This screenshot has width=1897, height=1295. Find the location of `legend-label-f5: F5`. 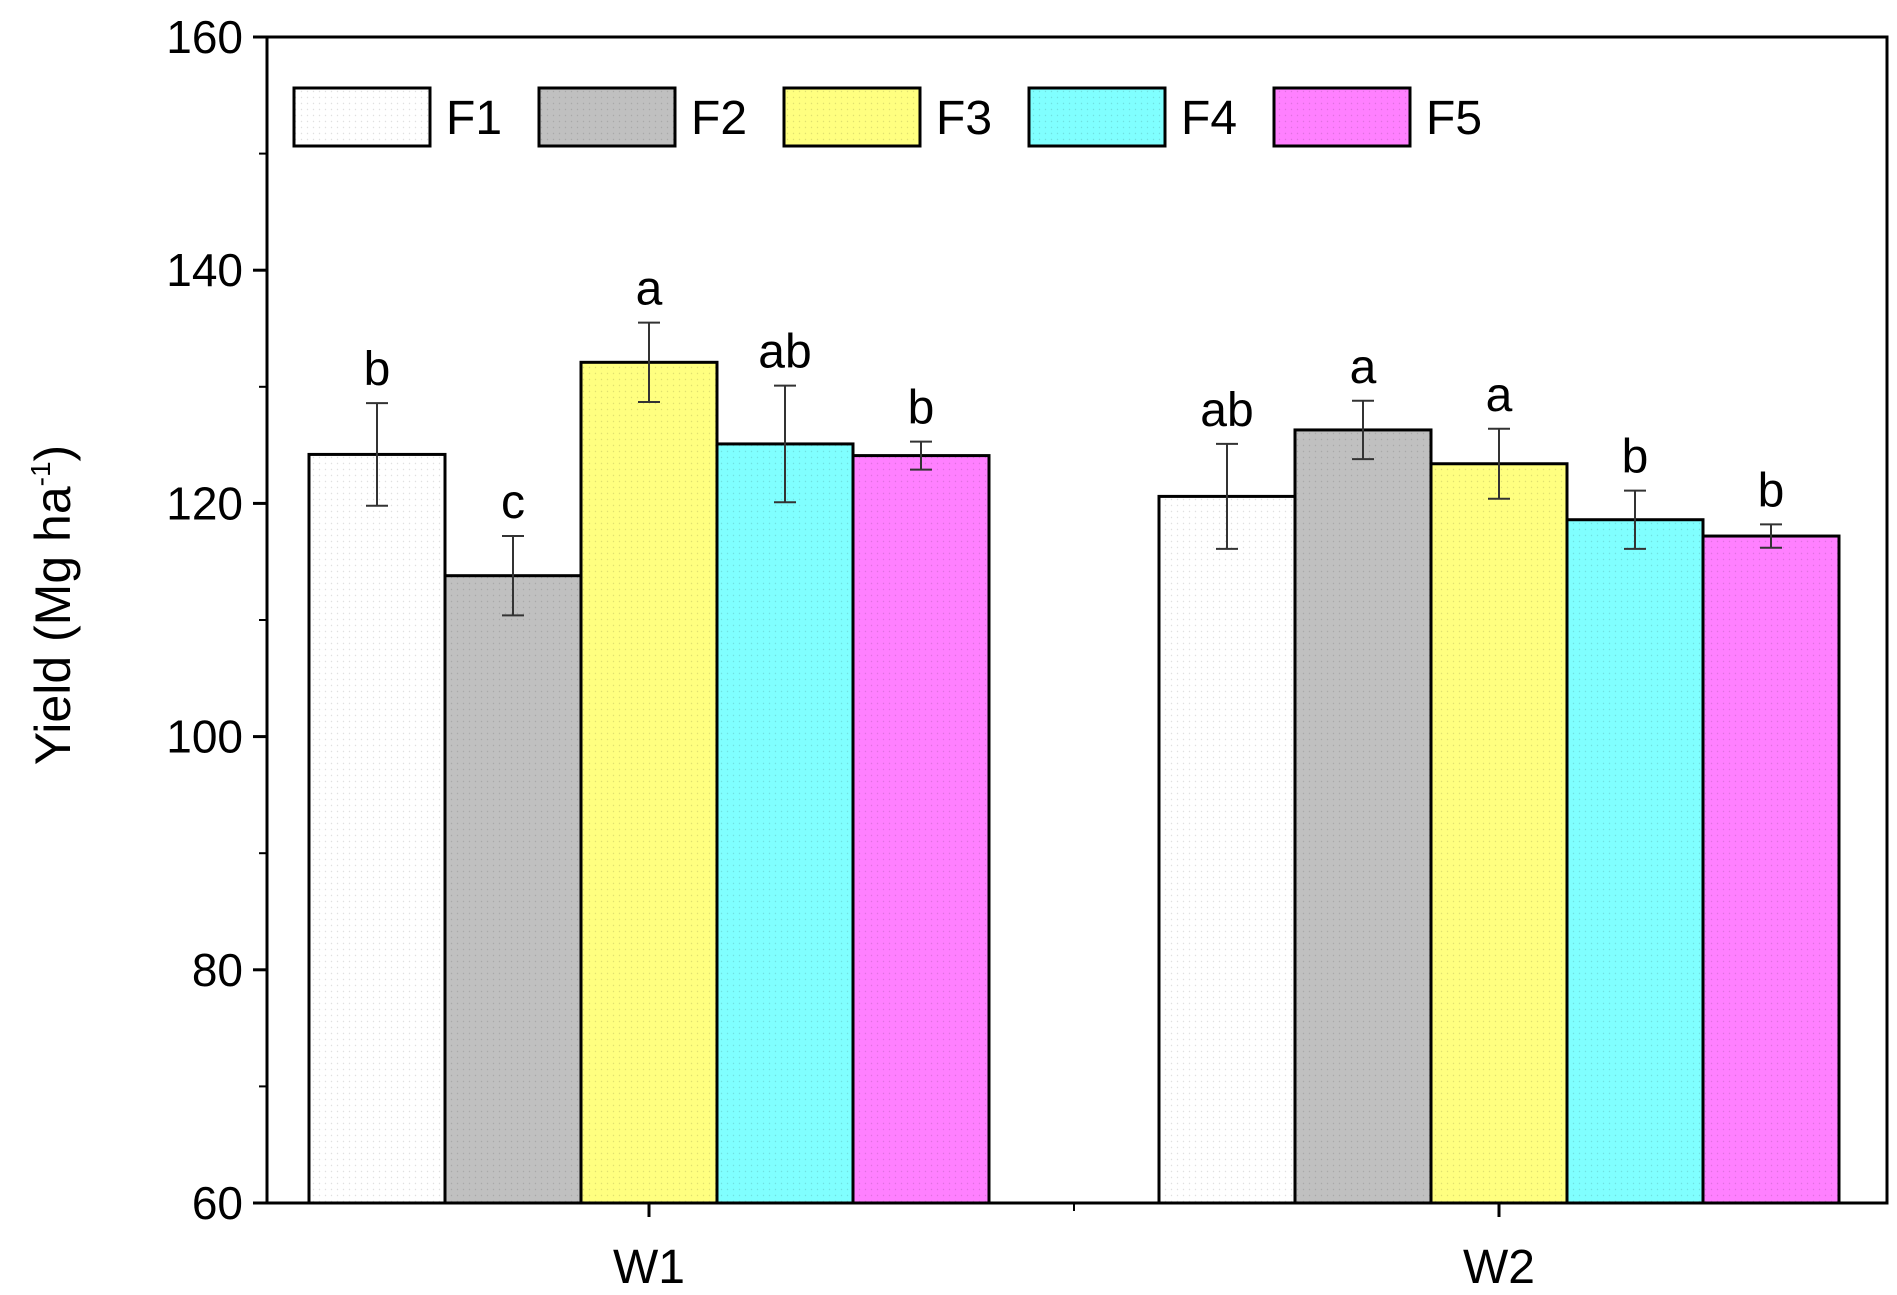

legend-label-f5: F5 is located at coordinates (1454, 118).